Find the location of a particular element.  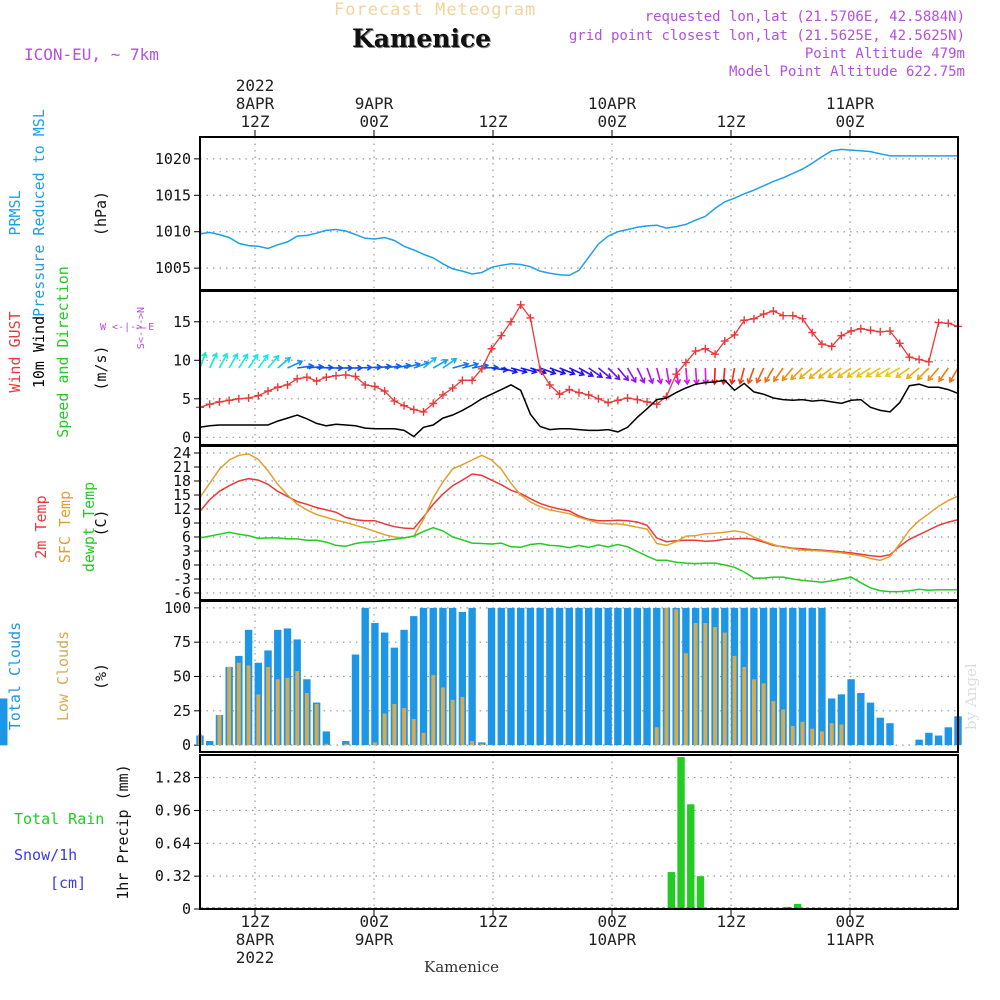

temperature-ytick-label: 9 is located at coordinates (186, 523).